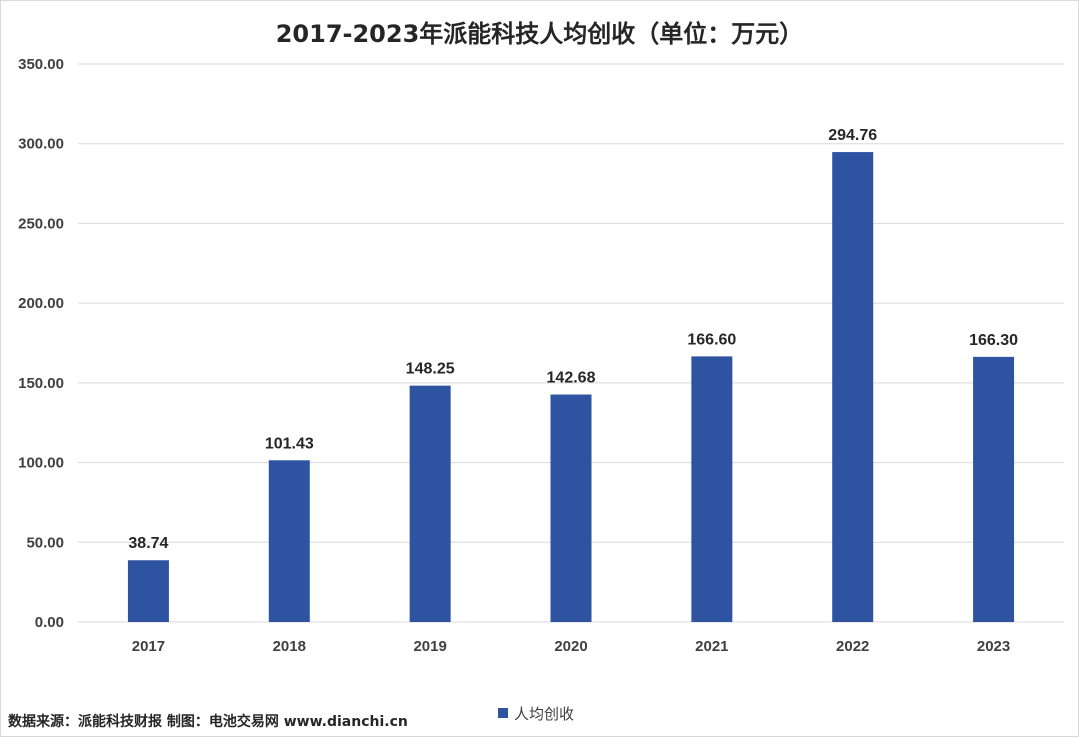 Image resolution: width=1079 pixels, height=737 pixels. I want to click on x-tick-label: 2018, so click(289, 646).